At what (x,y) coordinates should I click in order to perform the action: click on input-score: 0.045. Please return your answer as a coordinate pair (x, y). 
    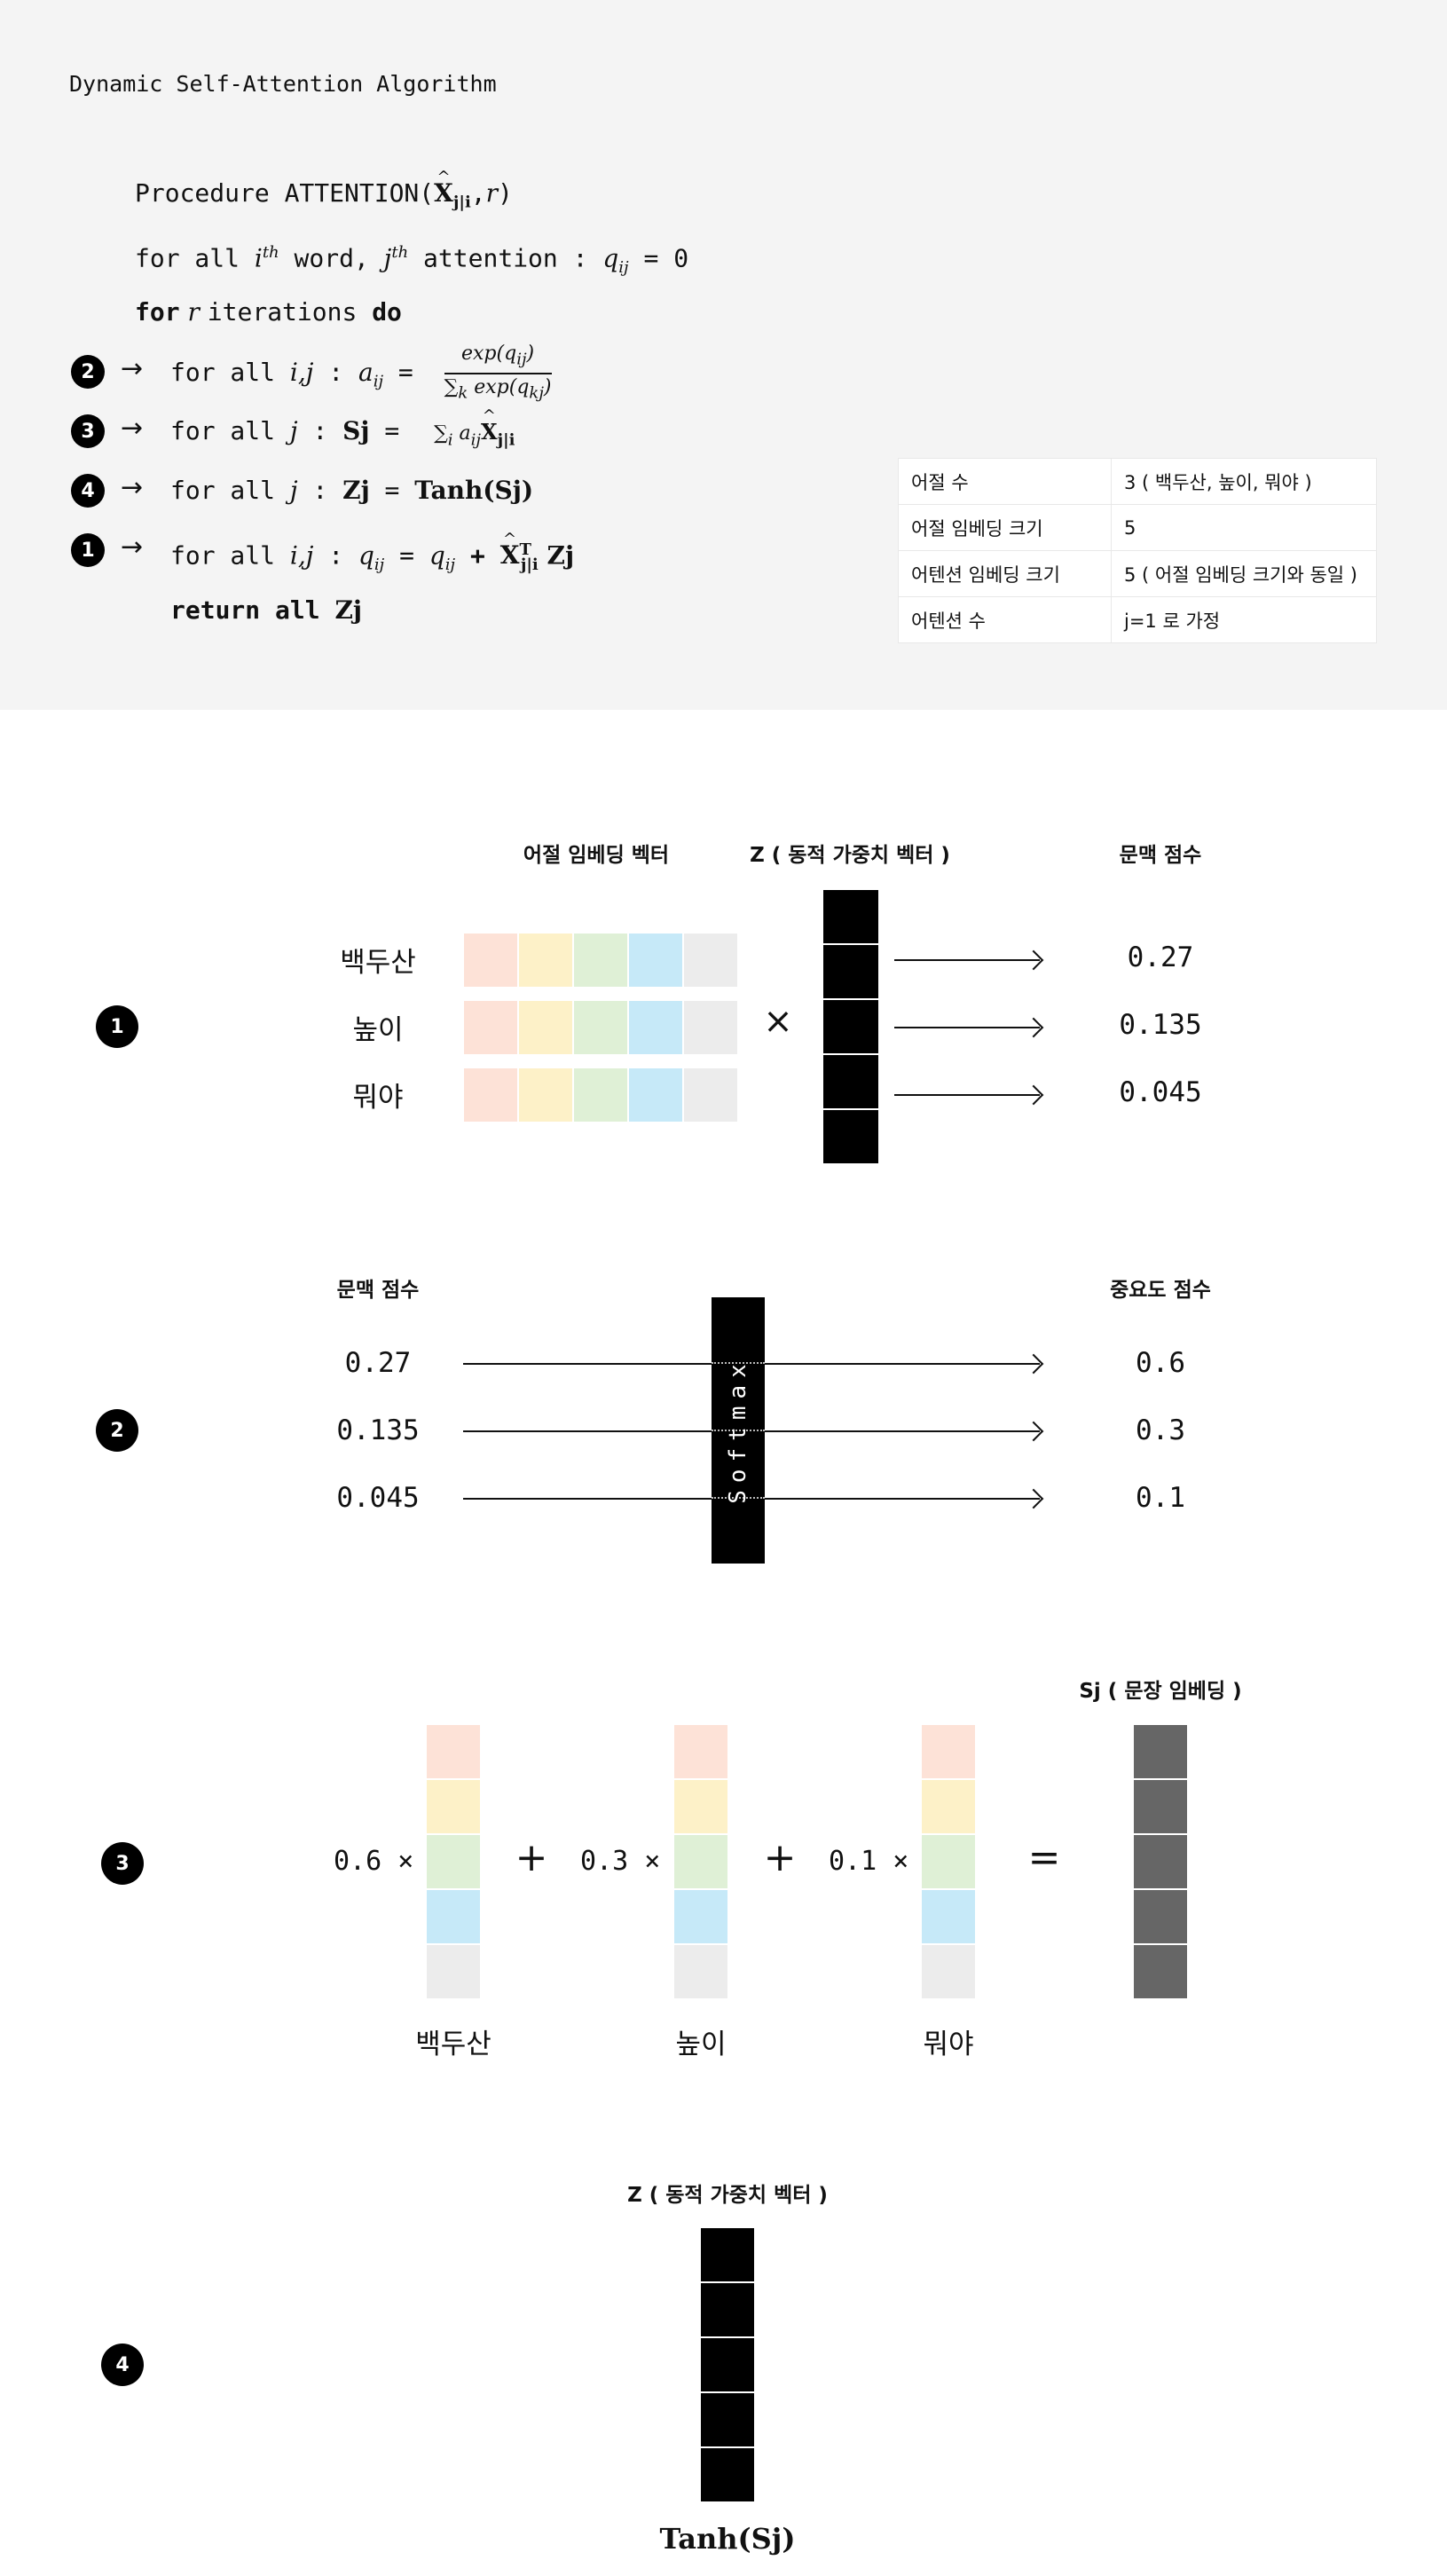
    Looking at the image, I should click on (378, 1498).